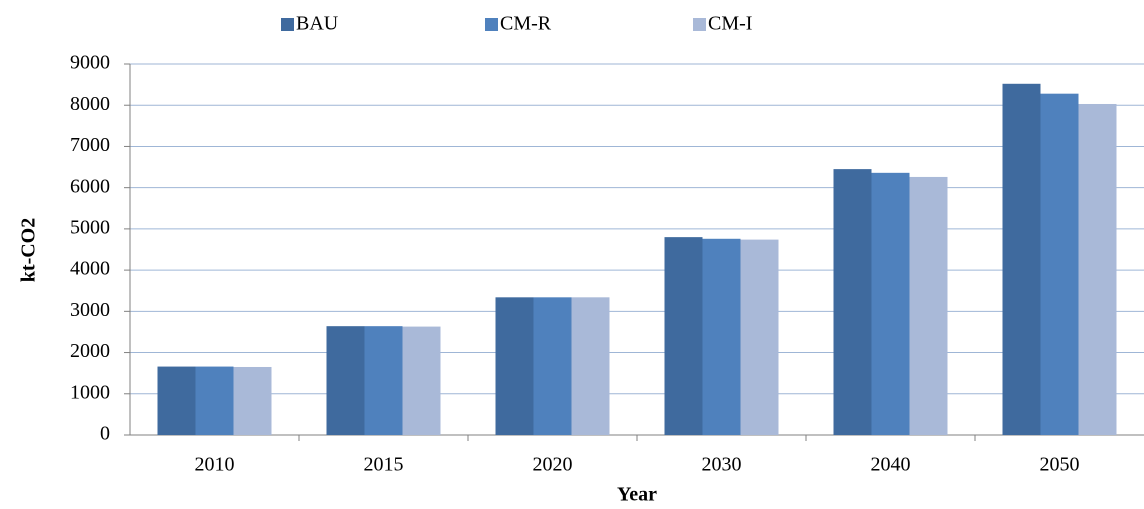 This screenshot has height=509, width=1144. Describe the element at coordinates (730, 24) in the screenshot. I see `legend-label: CM-I` at that location.